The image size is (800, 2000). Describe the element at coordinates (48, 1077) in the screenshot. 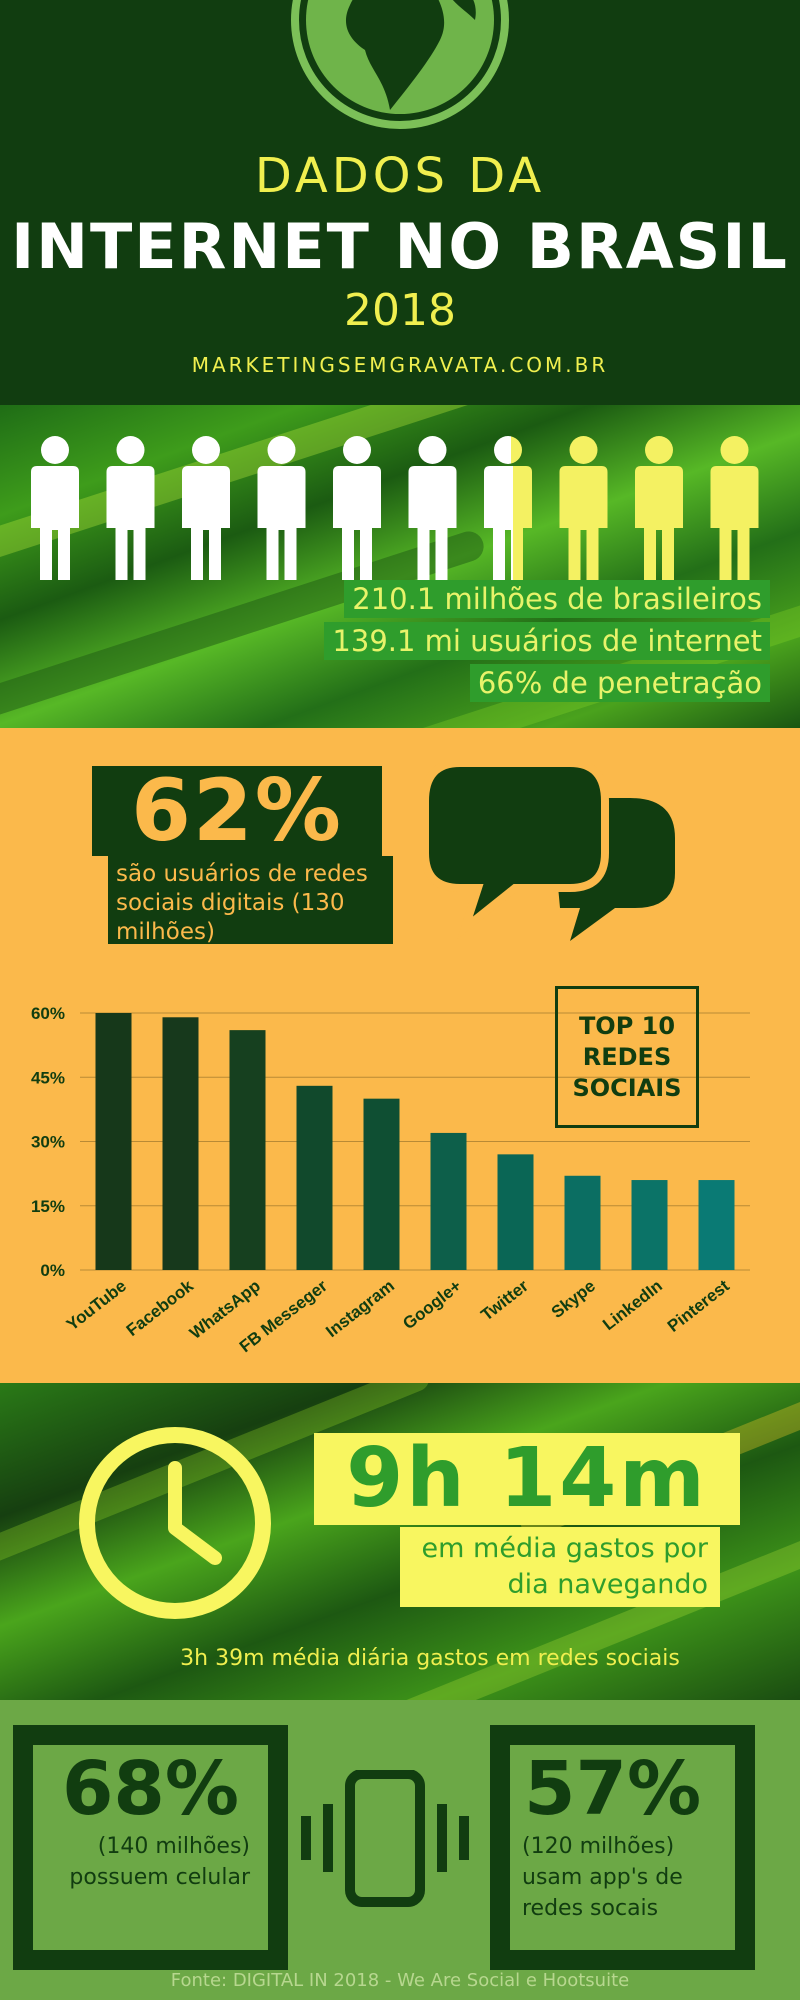

I see `y-tick-label: 45%` at that location.